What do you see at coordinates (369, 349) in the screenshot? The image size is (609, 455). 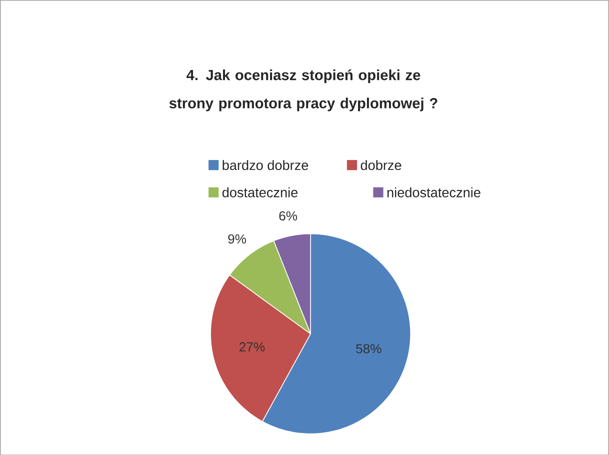 I see `data-label: 58%` at bounding box center [369, 349].